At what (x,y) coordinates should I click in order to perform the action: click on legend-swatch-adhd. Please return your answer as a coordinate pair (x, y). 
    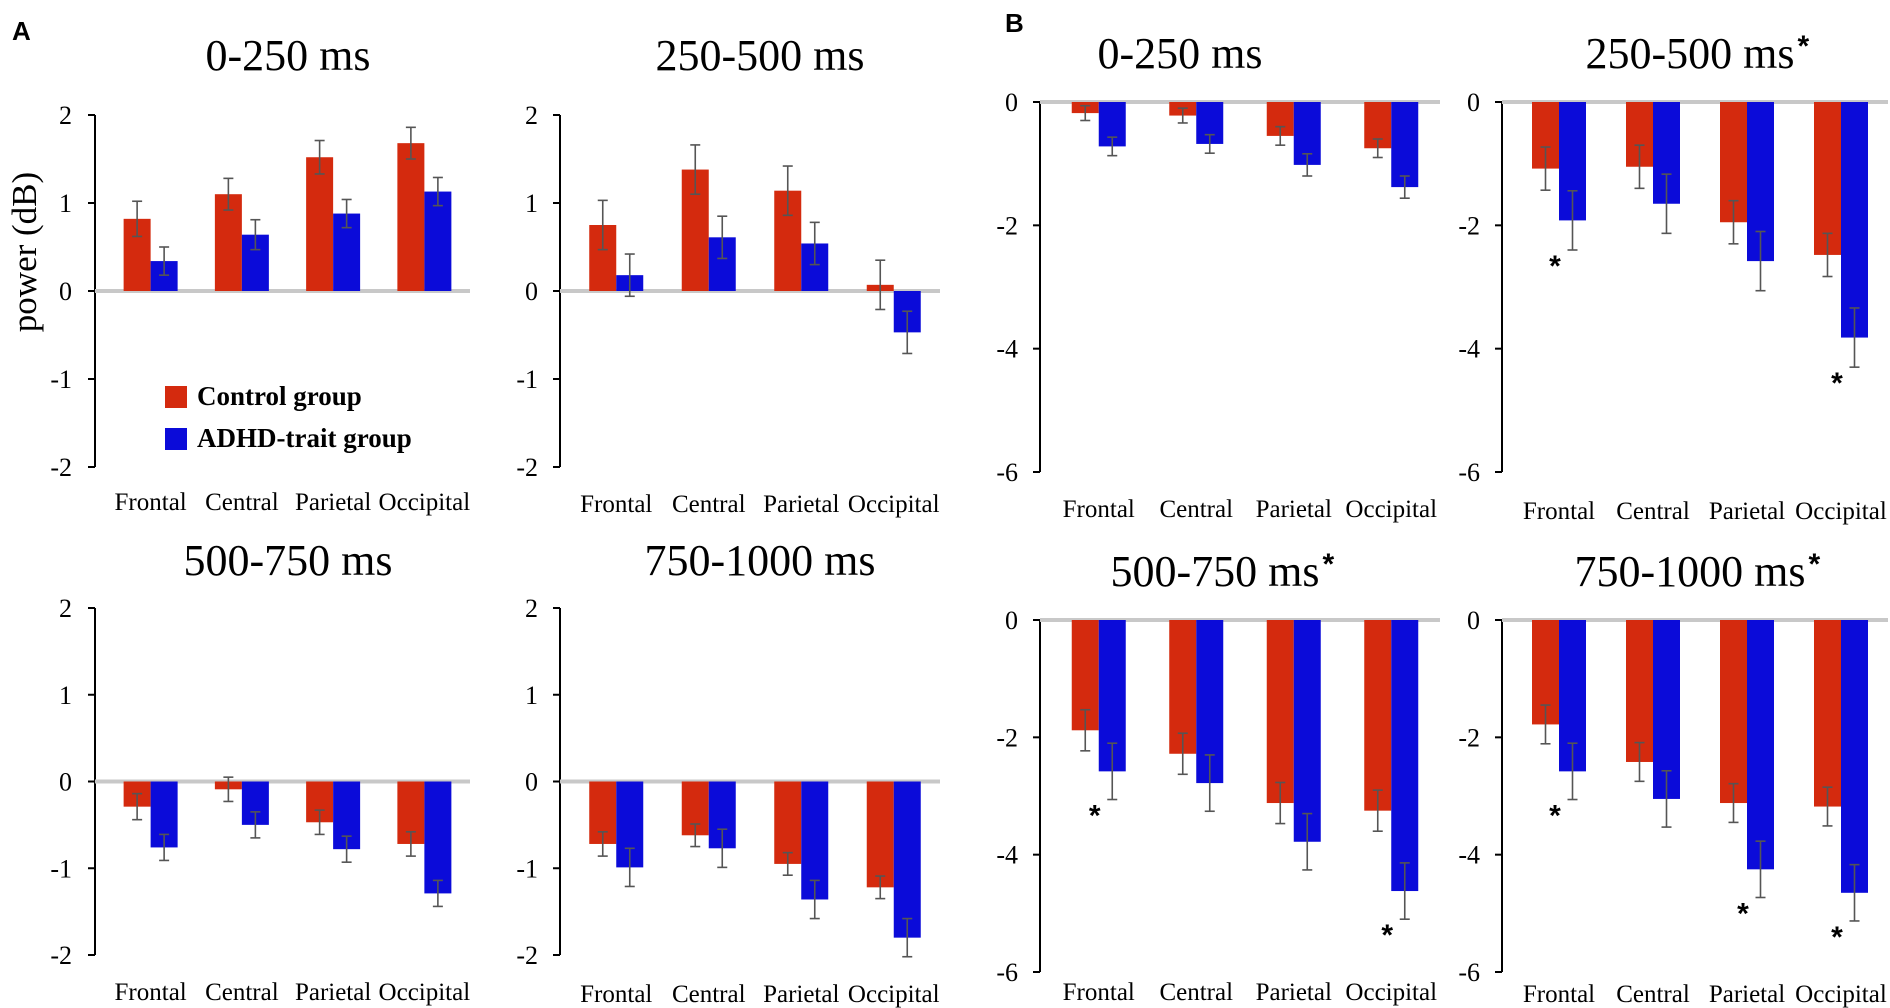
    Looking at the image, I should click on (176, 439).